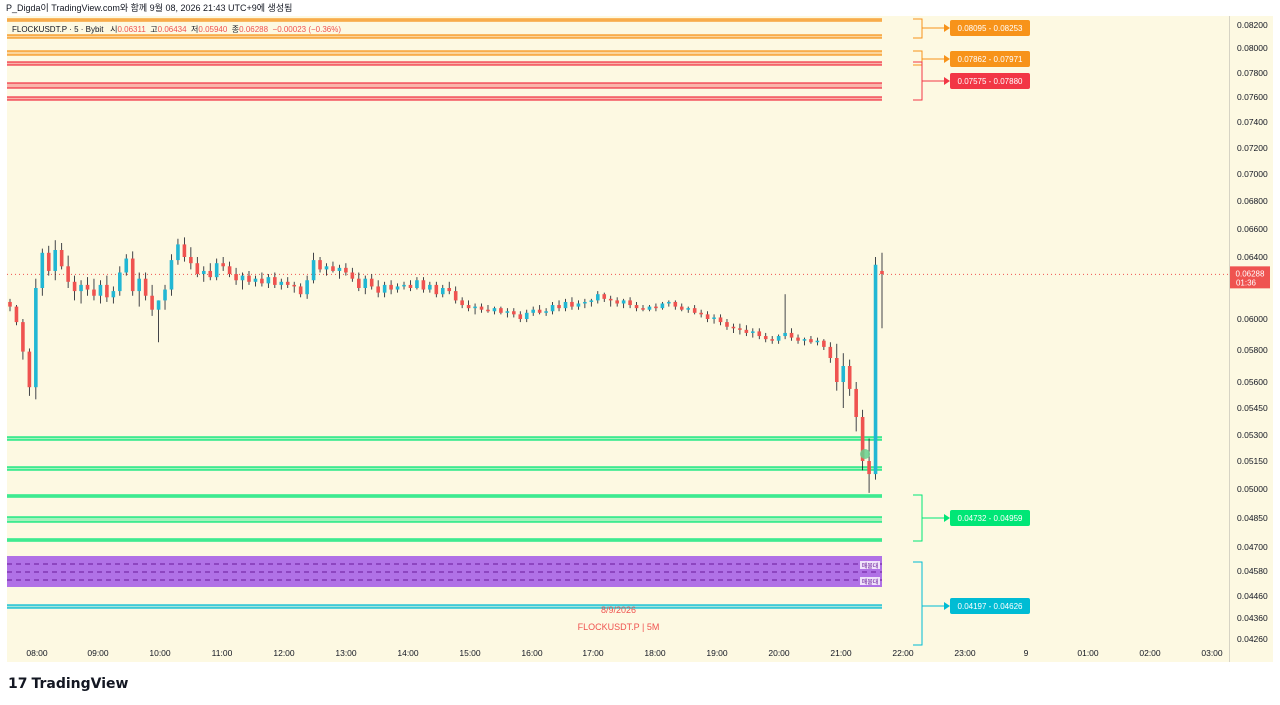 This screenshot has height=705, width=1280. I want to click on y-tick-label: 0.07800, so click(1252, 73).